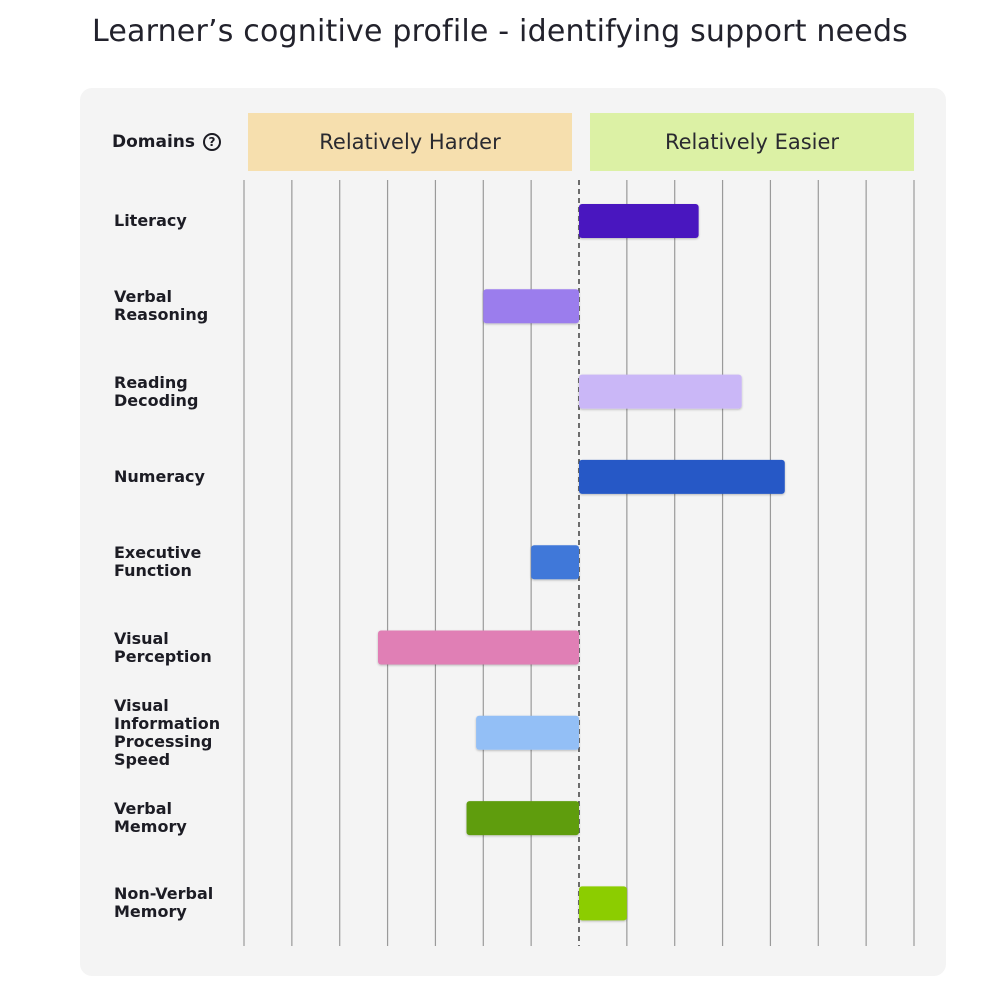 This screenshot has height=1000, width=1000. What do you see at coordinates (603, 903) in the screenshot?
I see `bar-non-verbal-memory` at bounding box center [603, 903].